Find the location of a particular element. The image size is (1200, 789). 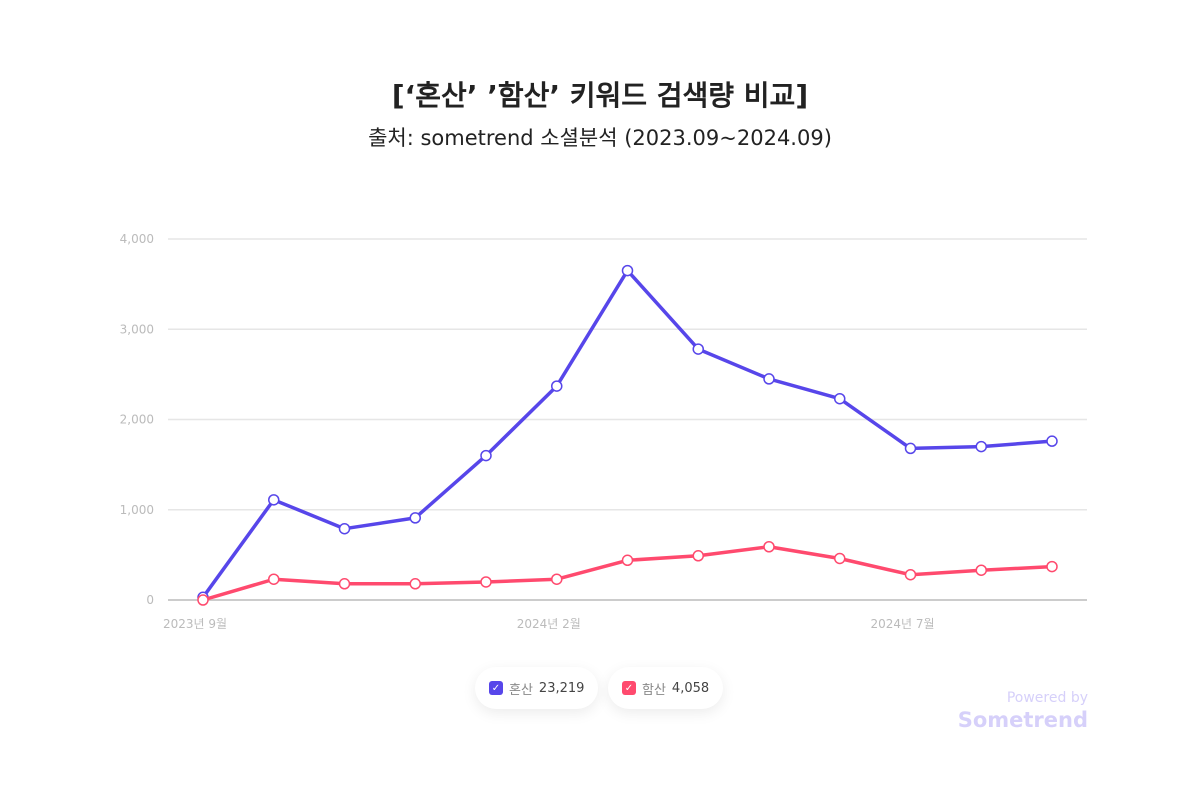

y-tick-label: 0 is located at coordinates (150, 600).